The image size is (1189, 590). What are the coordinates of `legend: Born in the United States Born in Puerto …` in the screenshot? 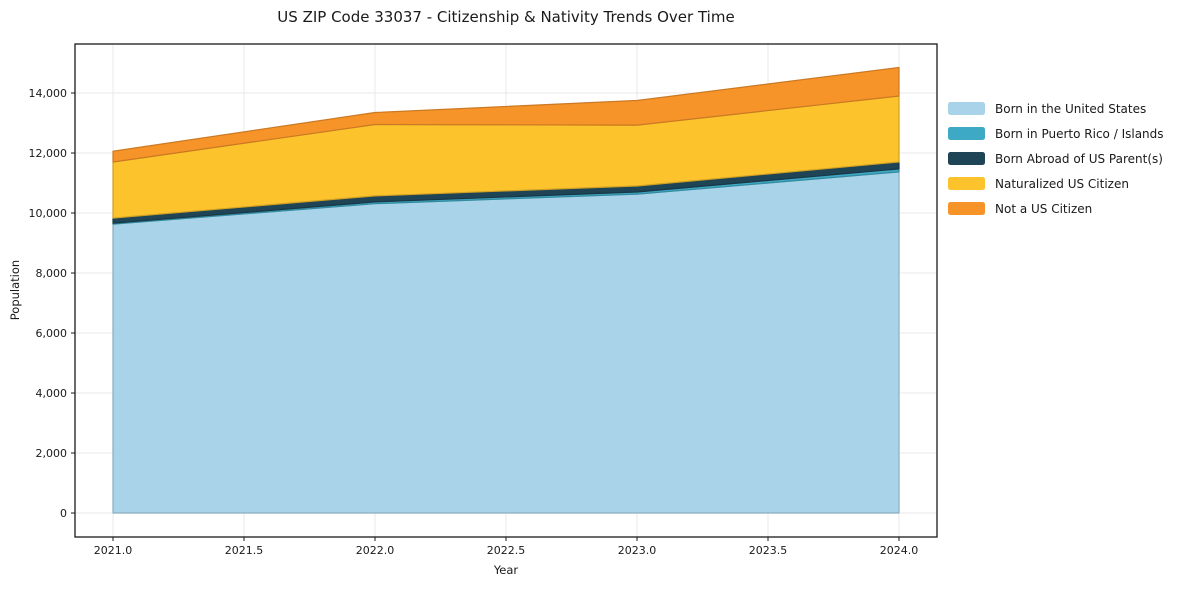 It's located at (1056, 158).